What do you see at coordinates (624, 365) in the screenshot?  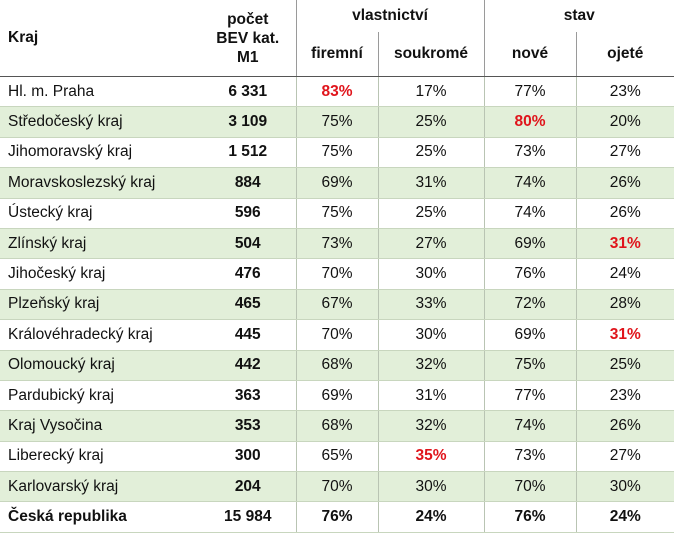 I see `cell-ojete: 25%` at bounding box center [624, 365].